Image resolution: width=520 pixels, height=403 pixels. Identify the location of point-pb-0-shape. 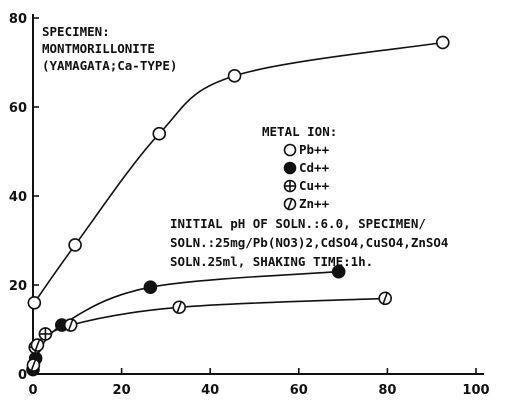
(34, 302).